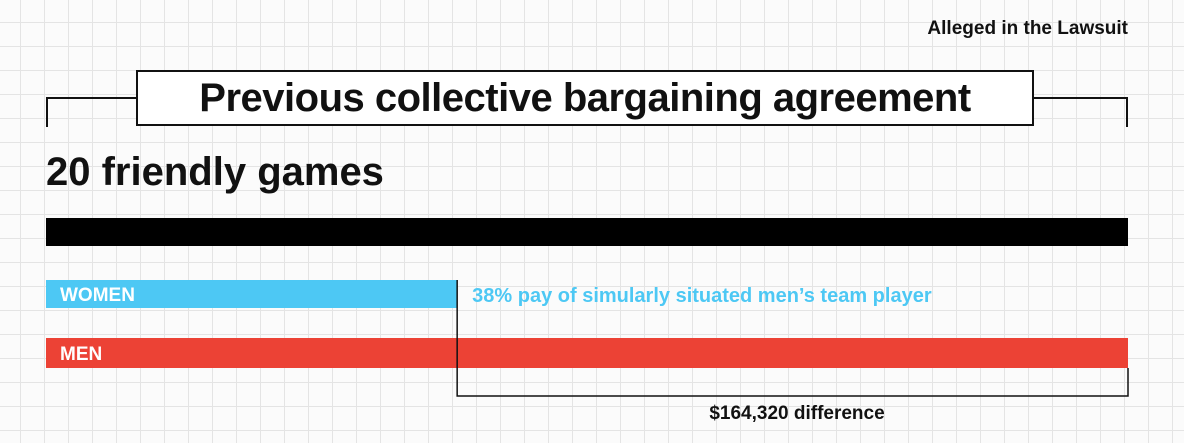  Describe the element at coordinates (1027, 28) in the screenshot. I see `lawsuit-tag: Alleged in the Lawsuit` at that location.